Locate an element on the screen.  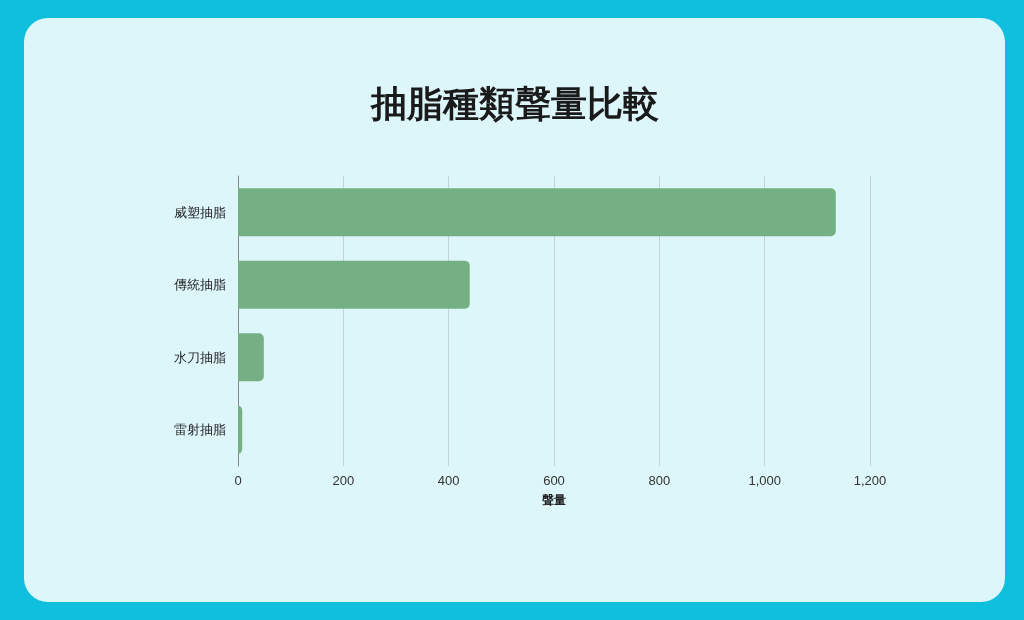
y-tick-label: 傳統抽脂 is located at coordinates (199, 285).